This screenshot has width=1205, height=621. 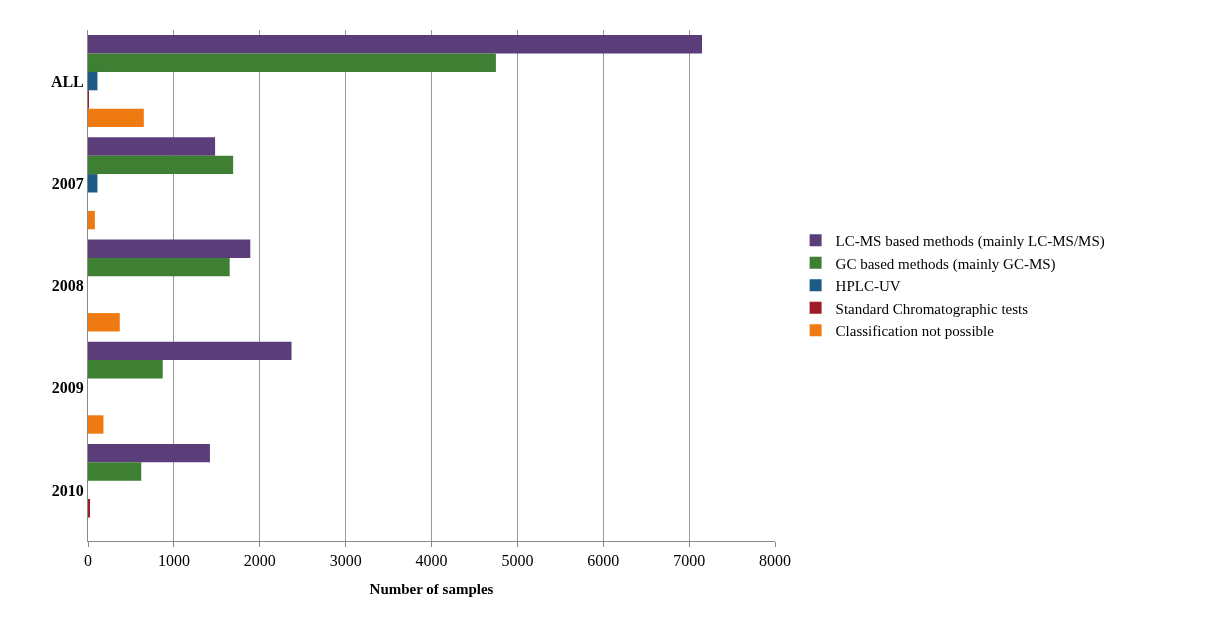 What do you see at coordinates (431, 589) in the screenshot?
I see `x-axis-title: Number of samples` at bounding box center [431, 589].